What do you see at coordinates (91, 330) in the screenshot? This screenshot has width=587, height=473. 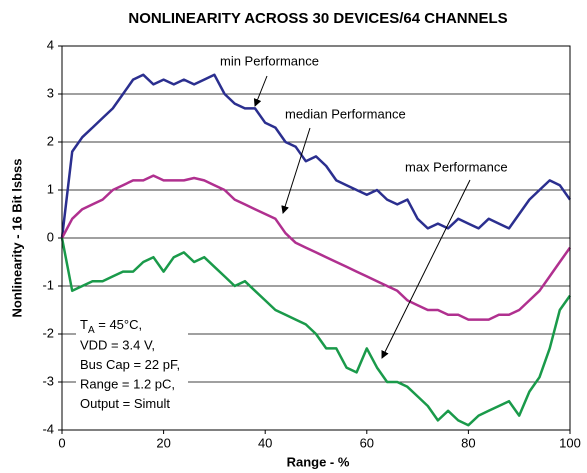 I see `note-sub: A` at bounding box center [91, 330].